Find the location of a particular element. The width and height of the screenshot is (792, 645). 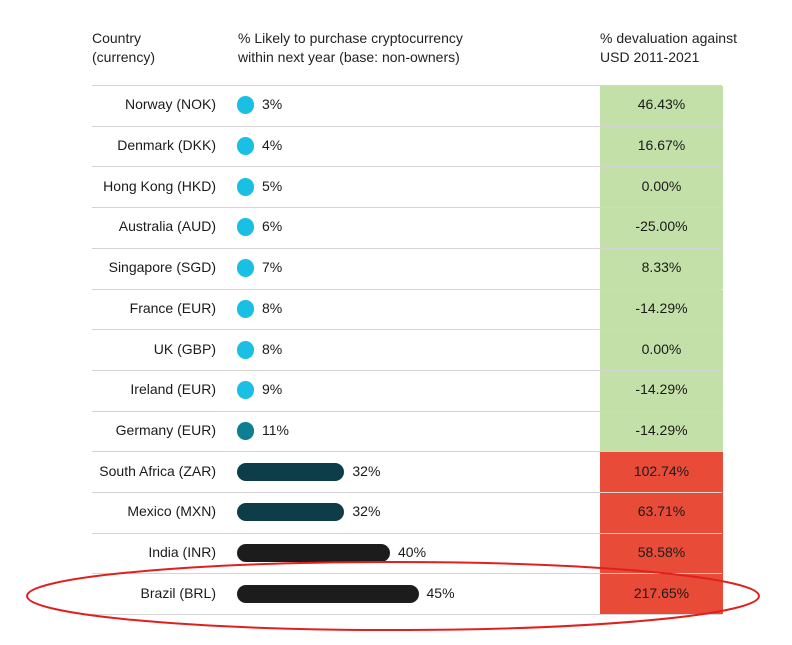

header-devaluation: % devaluation against USD 2011-2021 is located at coordinates (668, 48).